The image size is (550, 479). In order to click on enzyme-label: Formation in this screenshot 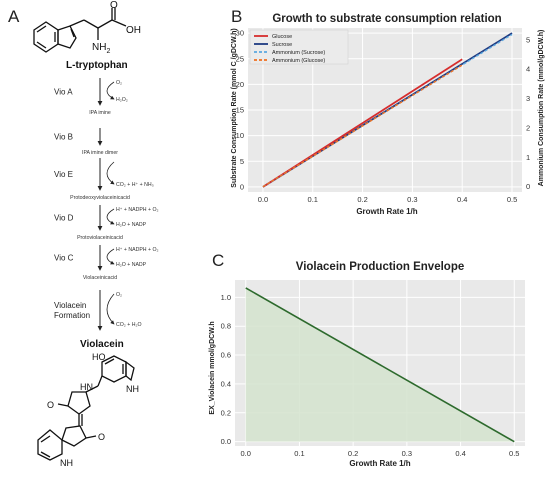, I will do `click(72, 315)`.